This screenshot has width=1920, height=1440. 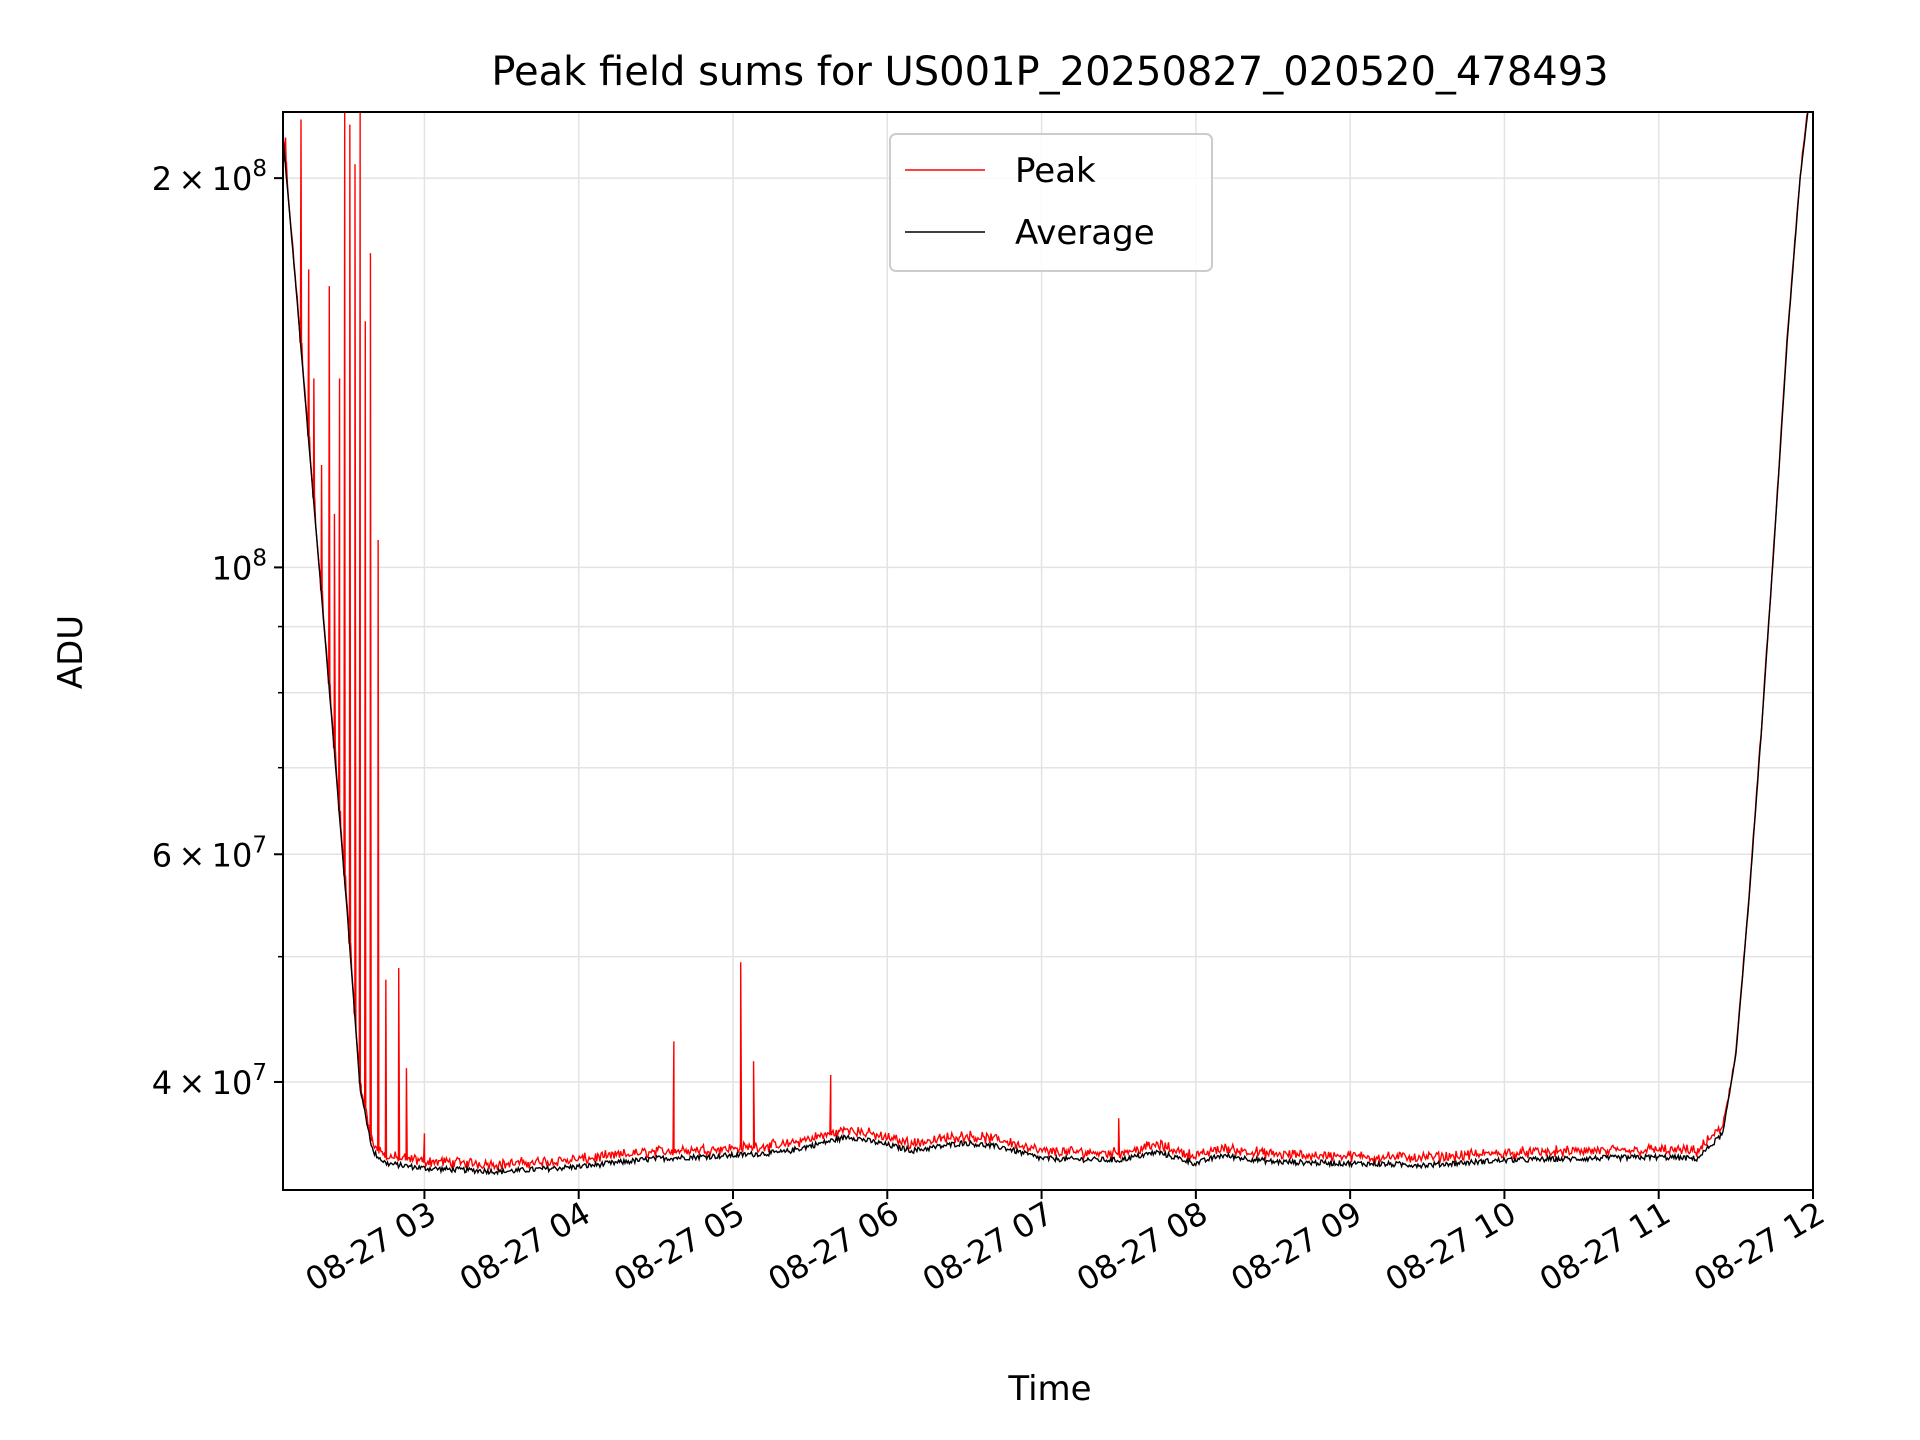 I want to click on y-tick-label: 108, so click(x=239, y=566).